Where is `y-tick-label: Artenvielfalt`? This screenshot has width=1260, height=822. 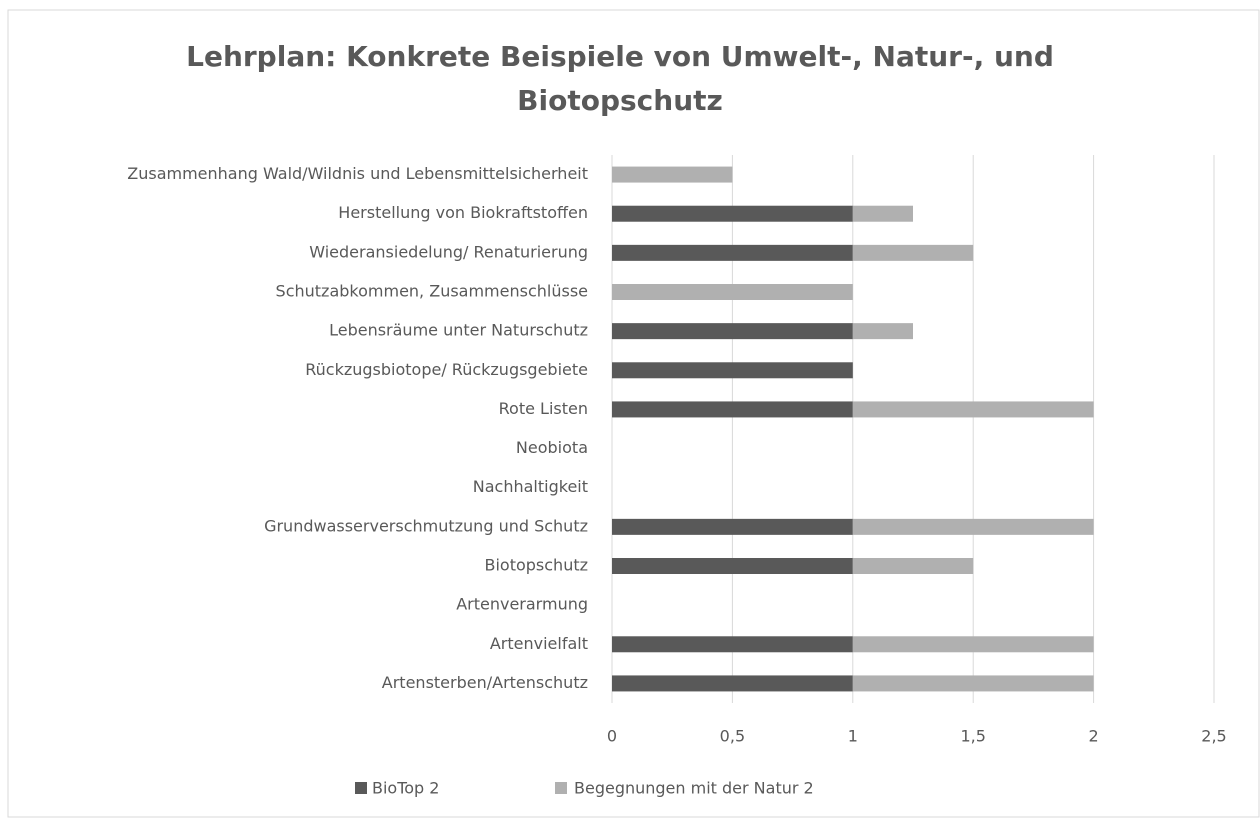 y-tick-label: Artenvielfalt is located at coordinates (539, 643).